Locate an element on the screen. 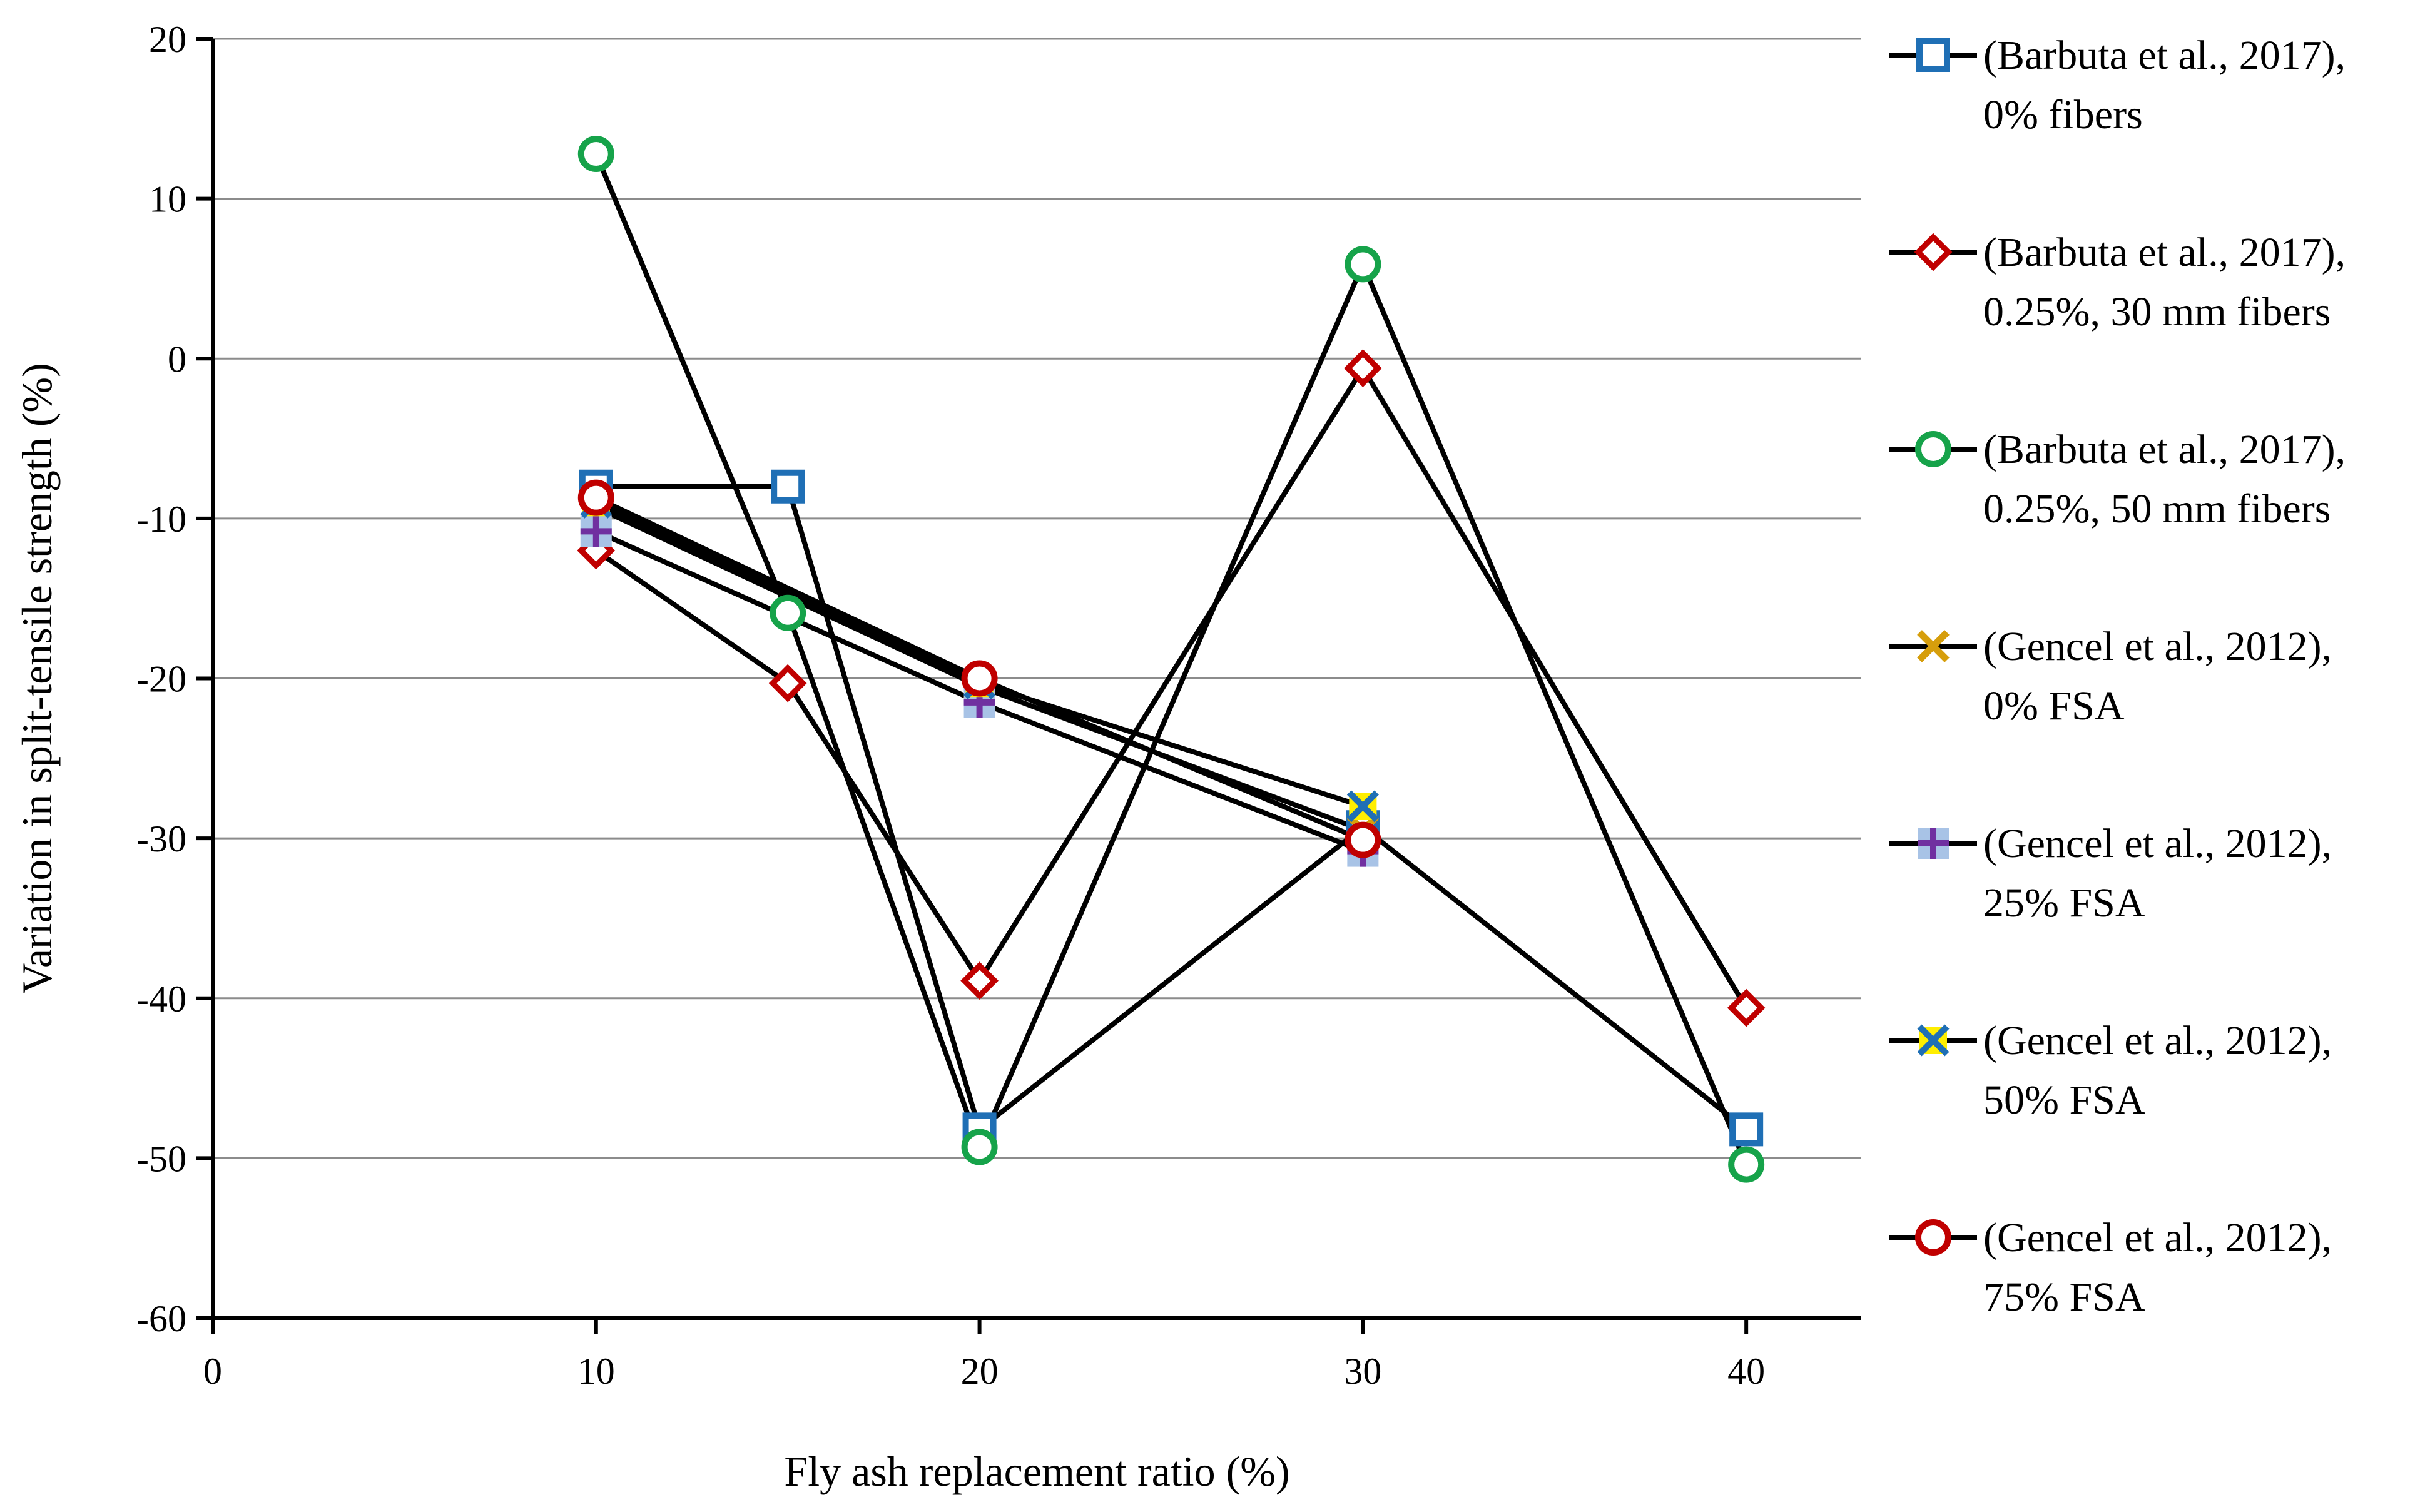 Image resolution: width=2435 pixels, height=1512 pixels. legend-label: 50% FSA is located at coordinates (2064, 1100).